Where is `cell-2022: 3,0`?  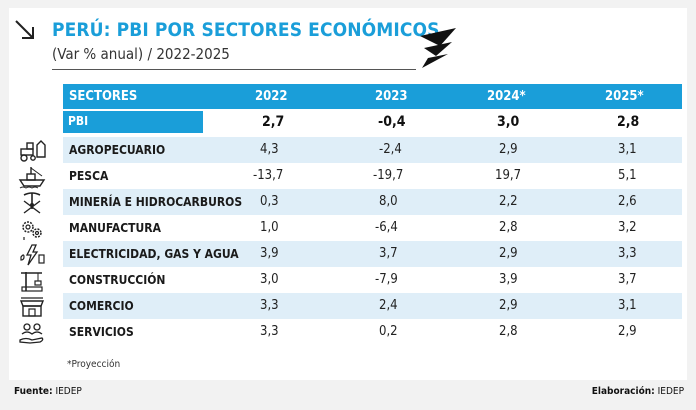 cell-2022: 3,0 is located at coordinates (269, 279).